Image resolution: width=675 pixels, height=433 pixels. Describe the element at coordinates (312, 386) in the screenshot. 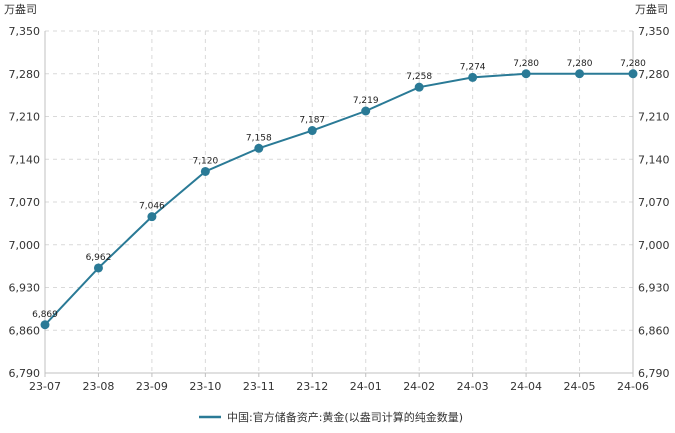

I see `x-tick-label: 23-12` at that location.